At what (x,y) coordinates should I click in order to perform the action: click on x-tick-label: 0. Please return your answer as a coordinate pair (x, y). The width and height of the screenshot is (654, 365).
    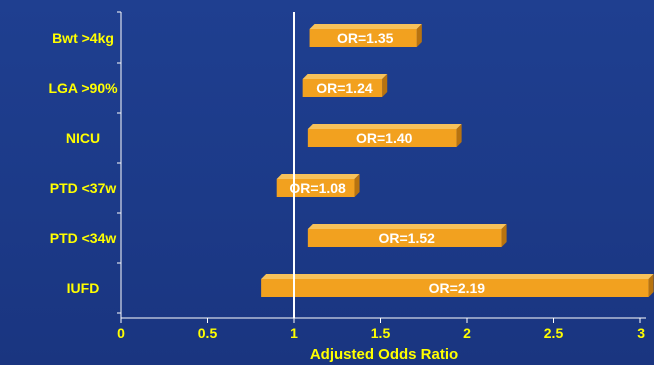
    Looking at the image, I should click on (121, 333).